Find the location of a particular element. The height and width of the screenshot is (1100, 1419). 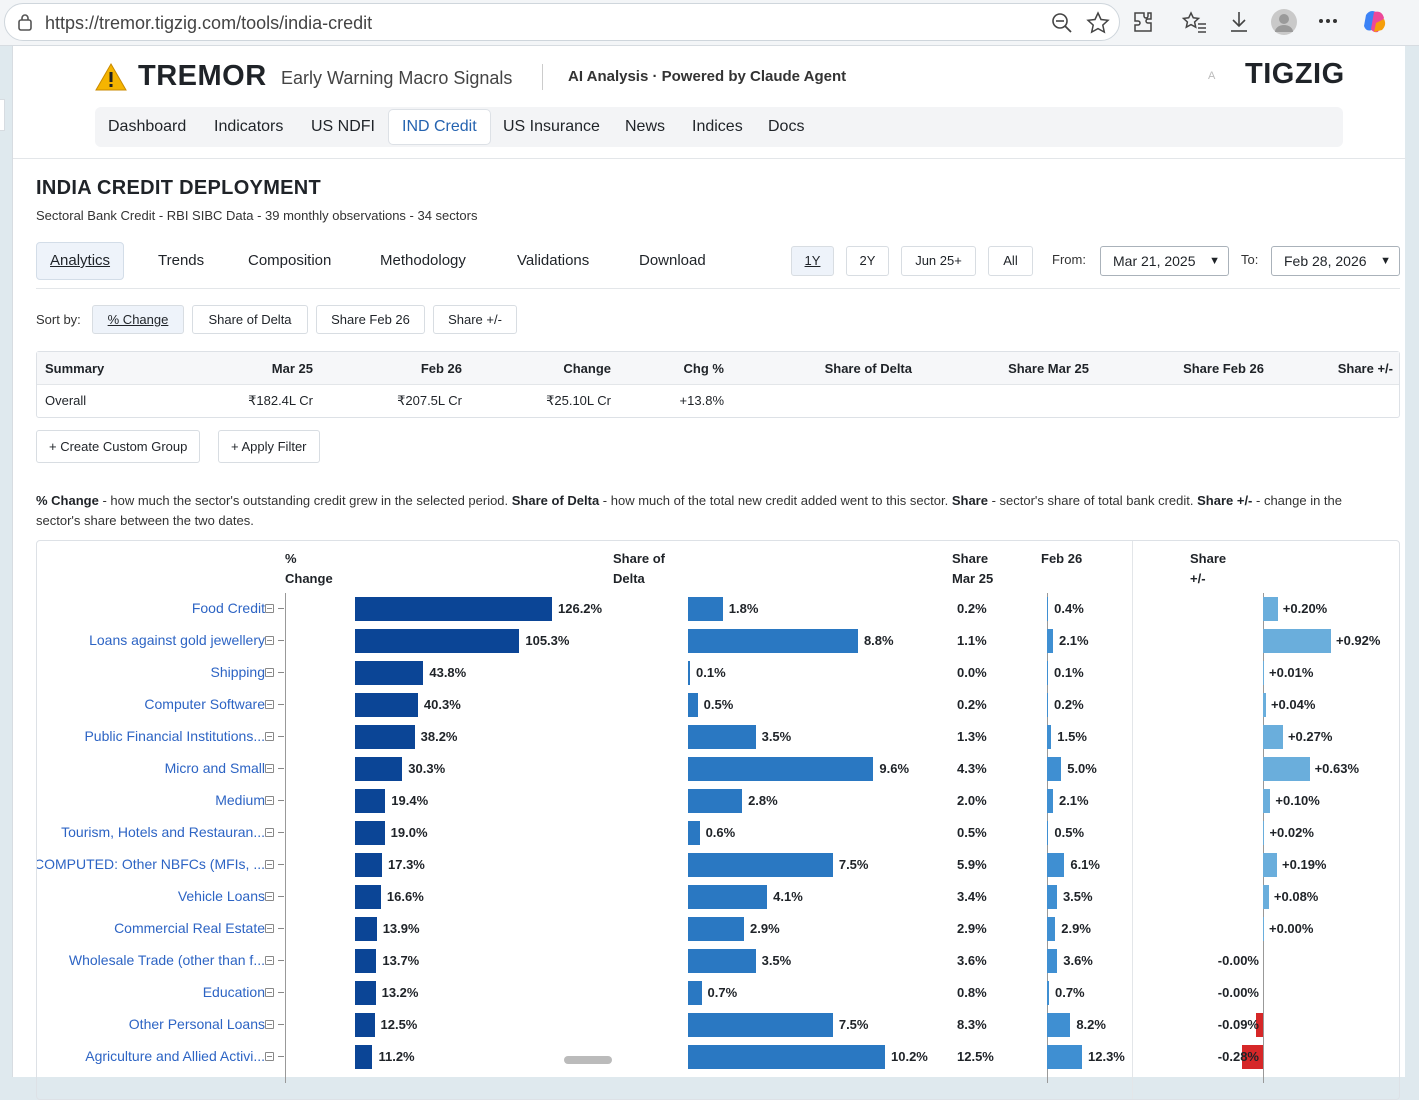

nav-indices: Indices is located at coordinates (717, 126).